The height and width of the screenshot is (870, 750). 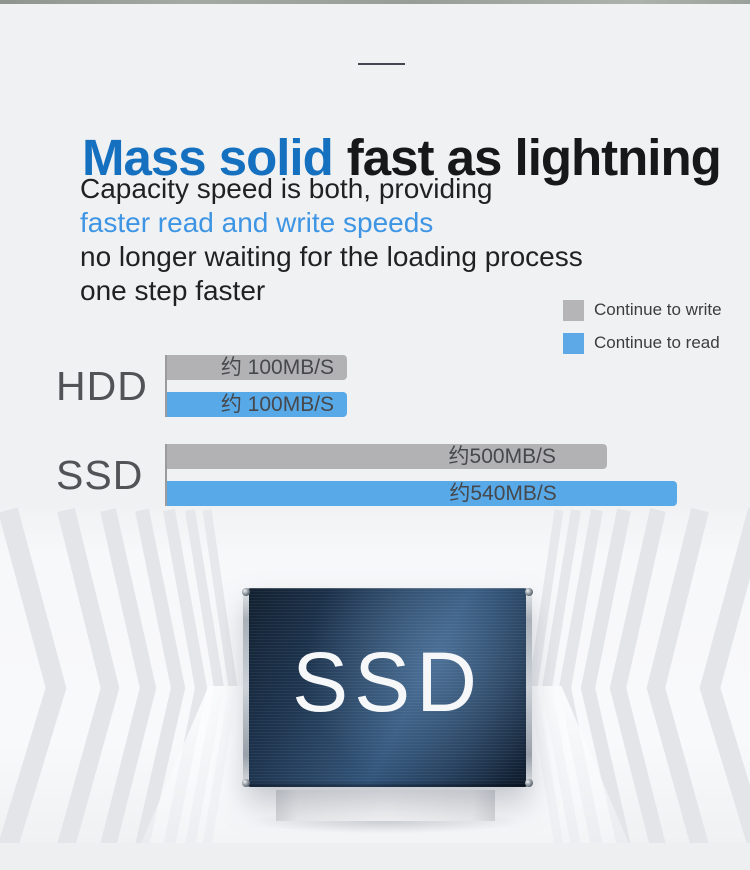 I want to click on legend-label-read: Continue to read, so click(x=657, y=342).